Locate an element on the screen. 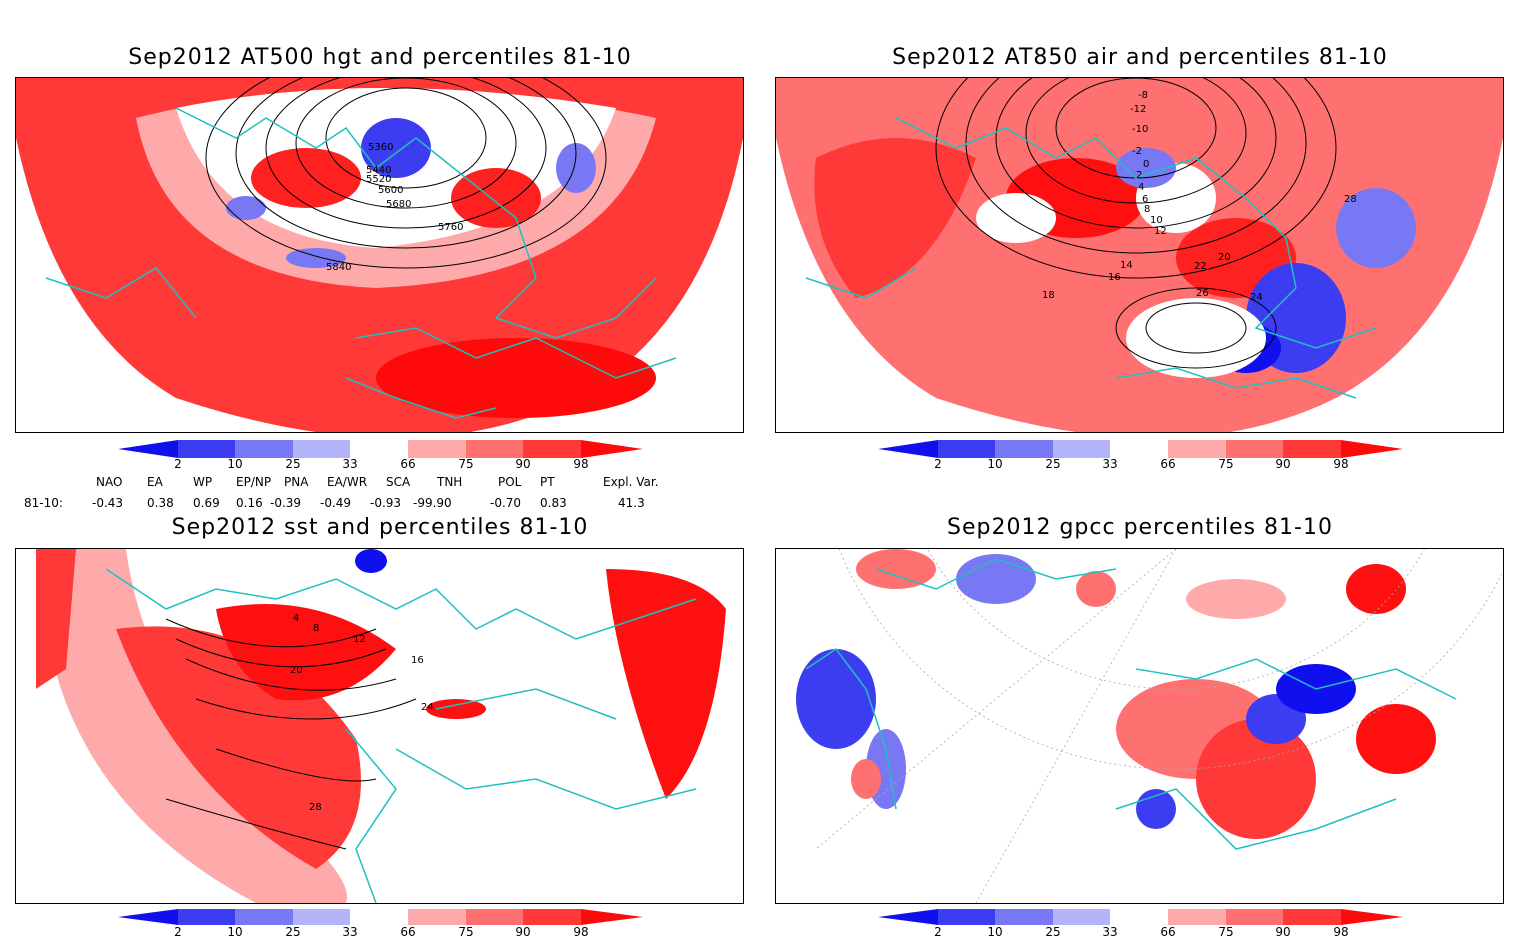  contour-label: 2 is located at coordinates (1139, 175).